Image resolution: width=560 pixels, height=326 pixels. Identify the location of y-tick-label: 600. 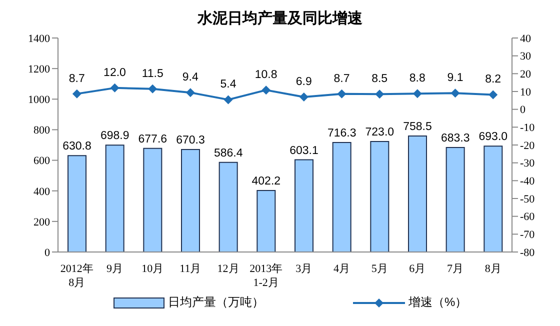
(42, 161).